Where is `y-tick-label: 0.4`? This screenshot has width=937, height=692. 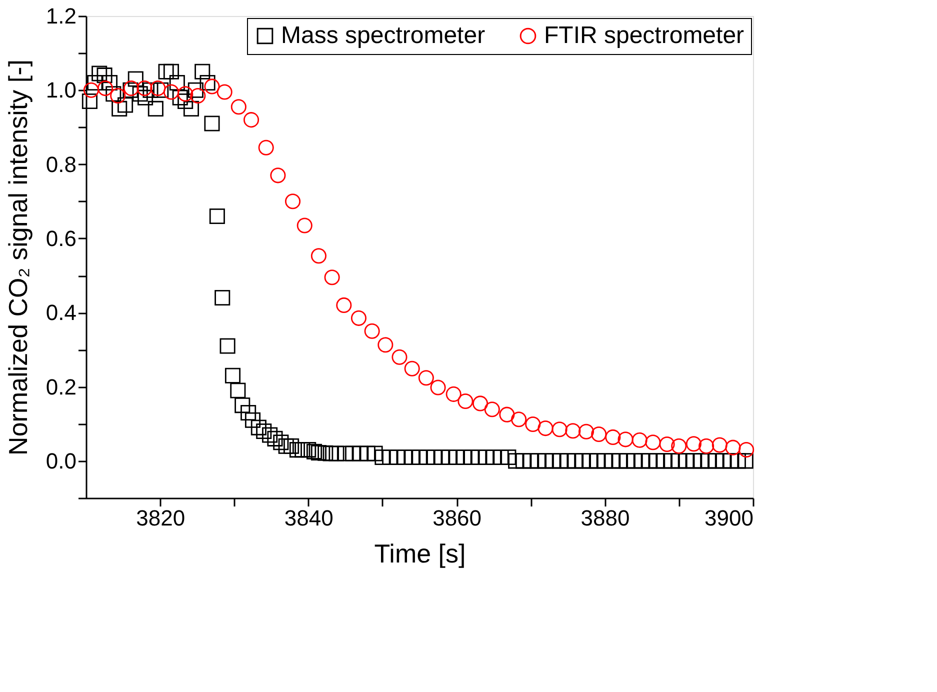 y-tick-label: 0.4 is located at coordinates (61, 313).